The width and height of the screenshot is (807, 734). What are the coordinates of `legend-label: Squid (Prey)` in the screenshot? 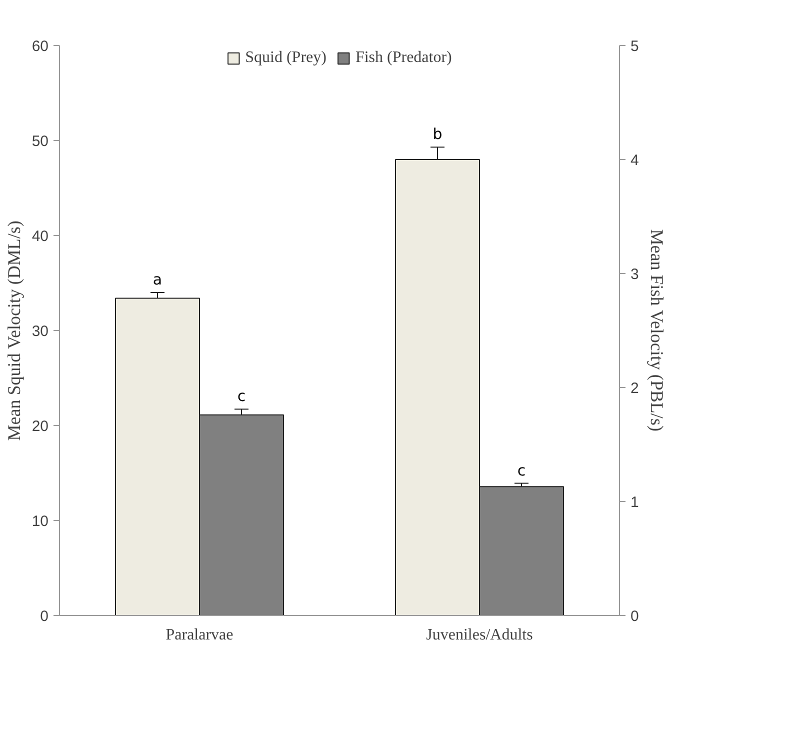 It's located at (285, 58).